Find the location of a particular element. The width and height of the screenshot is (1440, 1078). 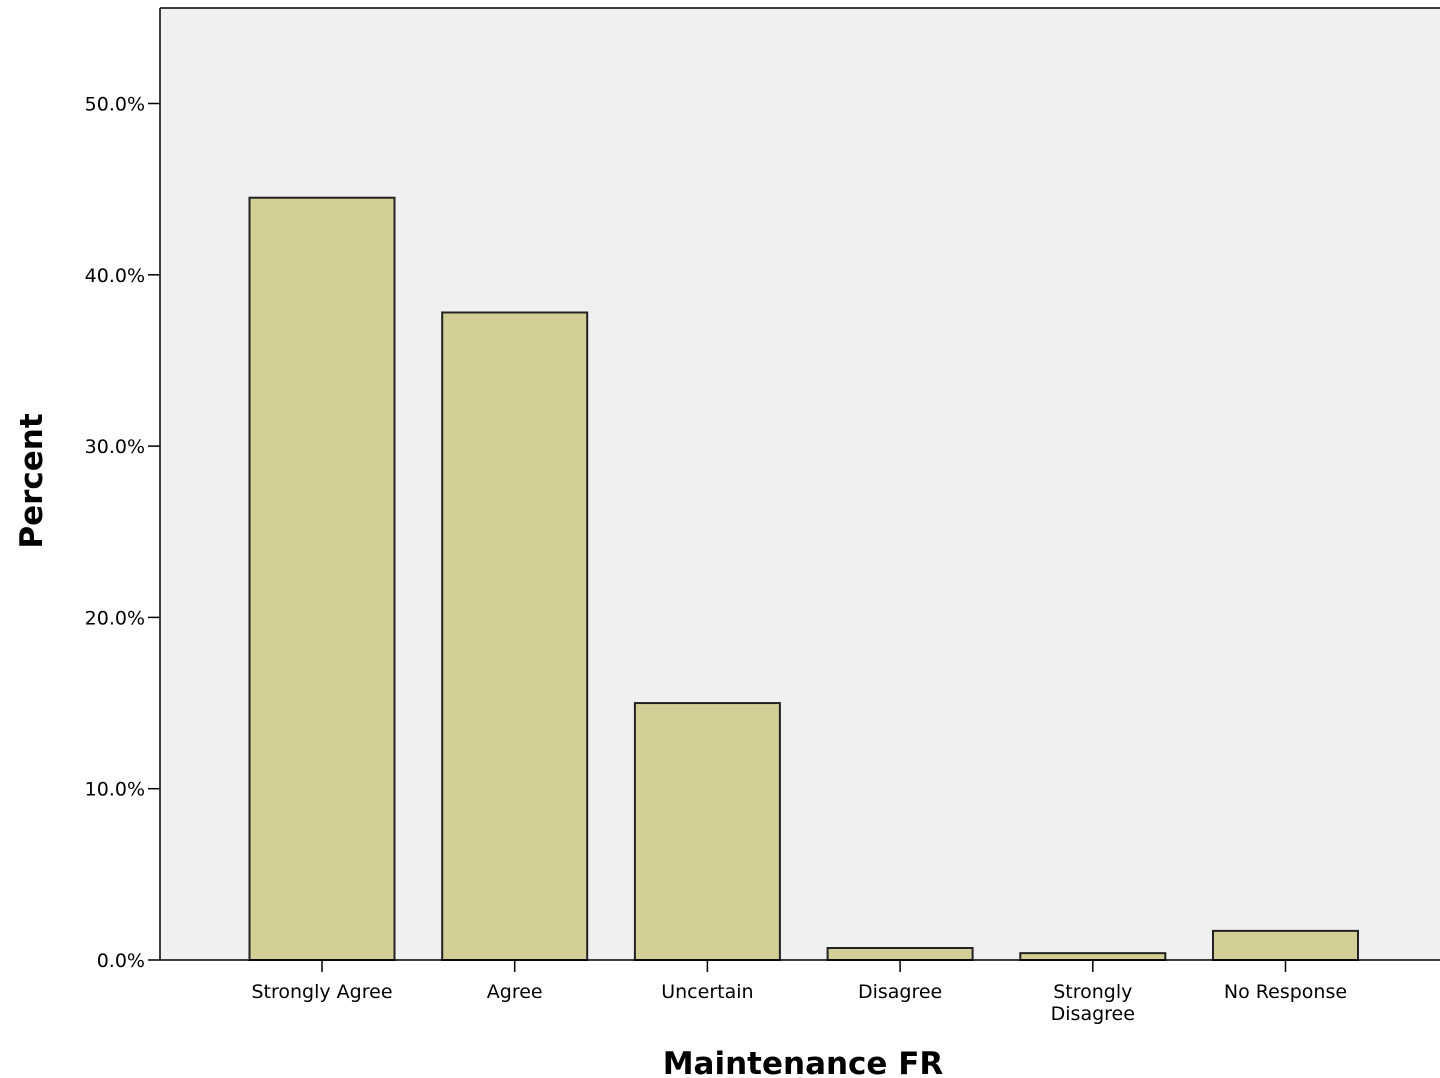

y-tick-label: 40.0% is located at coordinates (115, 276).